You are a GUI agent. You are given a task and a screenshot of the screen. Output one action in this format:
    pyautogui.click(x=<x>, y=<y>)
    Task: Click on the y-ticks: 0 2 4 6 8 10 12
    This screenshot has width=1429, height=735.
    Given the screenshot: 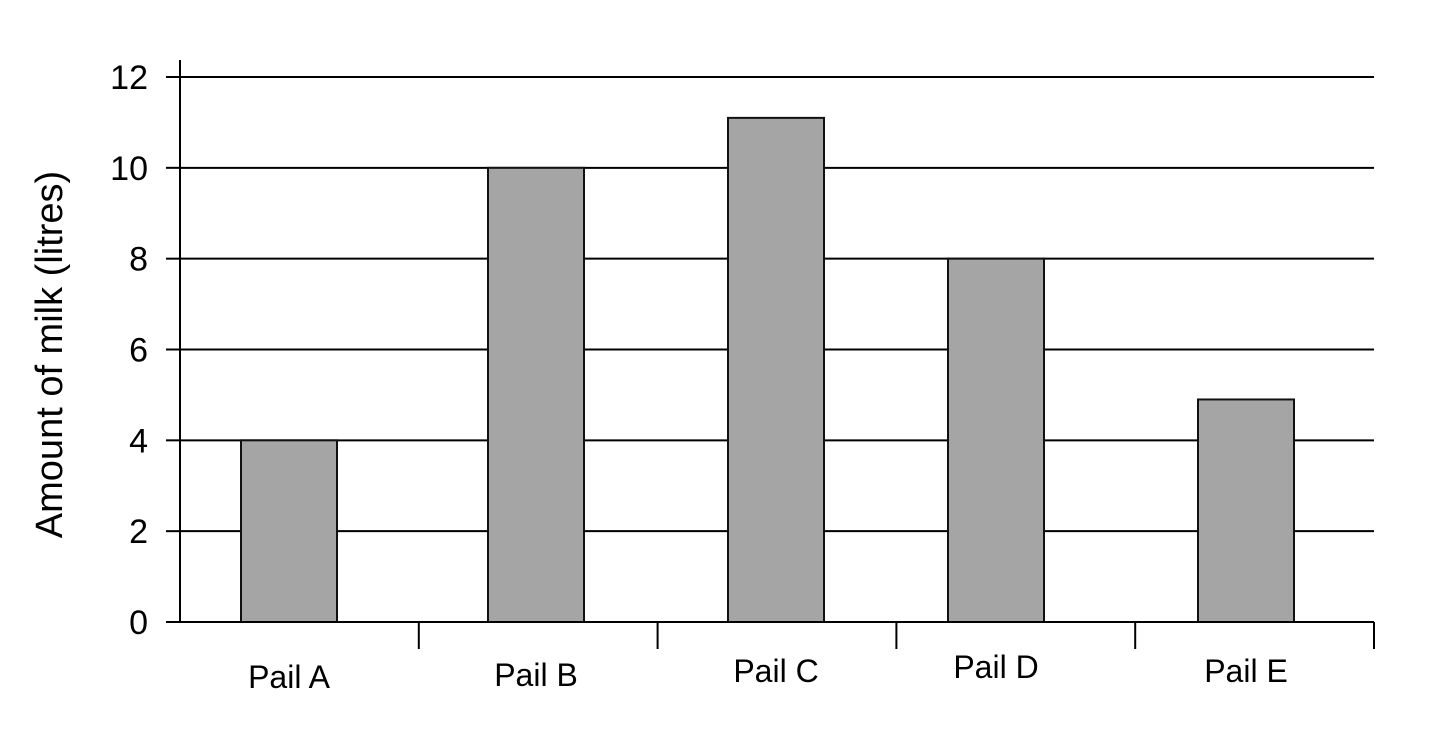 What is the action you would take?
    pyautogui.click(x=145, y=350)
    